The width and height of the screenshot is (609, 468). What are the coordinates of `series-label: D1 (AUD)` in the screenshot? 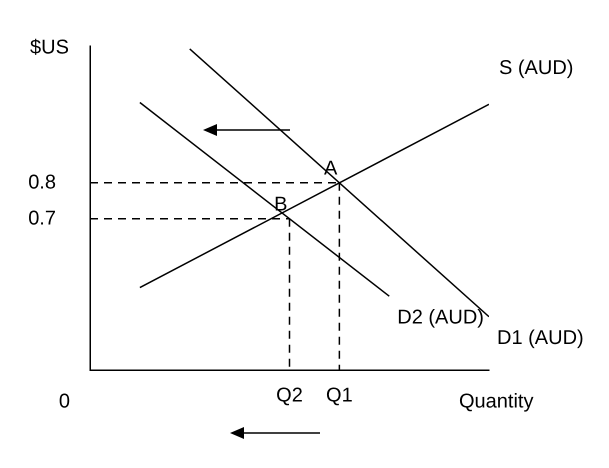 It's located at (540, 338).